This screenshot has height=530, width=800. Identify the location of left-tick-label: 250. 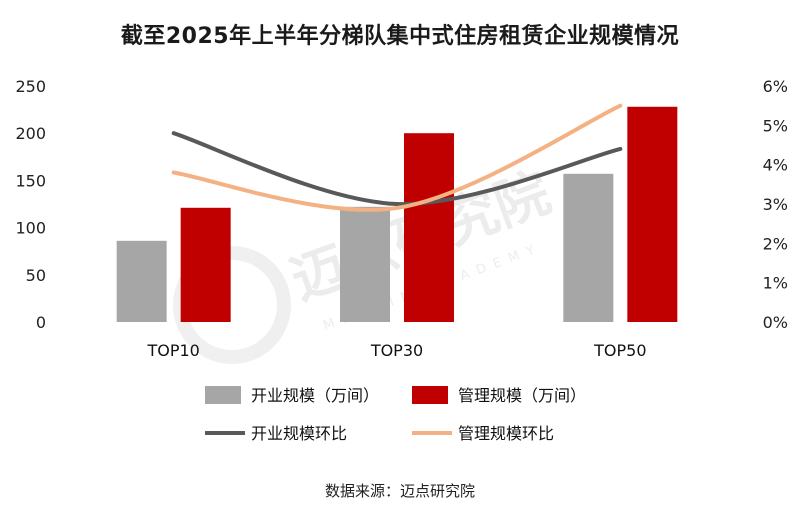
(30, 86).